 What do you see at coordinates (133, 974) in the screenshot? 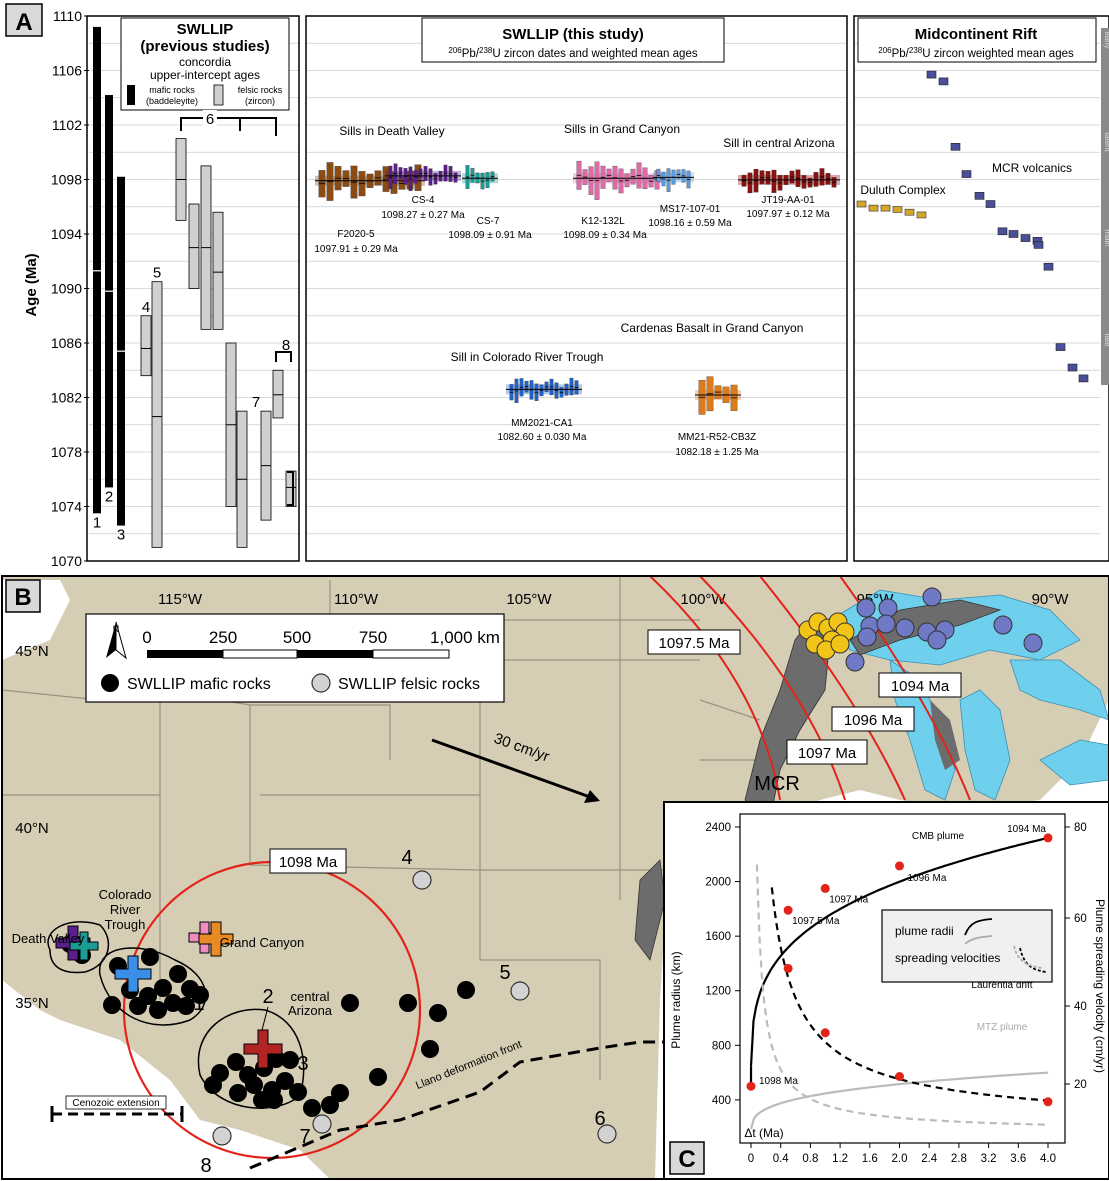
I see `cross-colorado-river` at bounding box center [133, 974].